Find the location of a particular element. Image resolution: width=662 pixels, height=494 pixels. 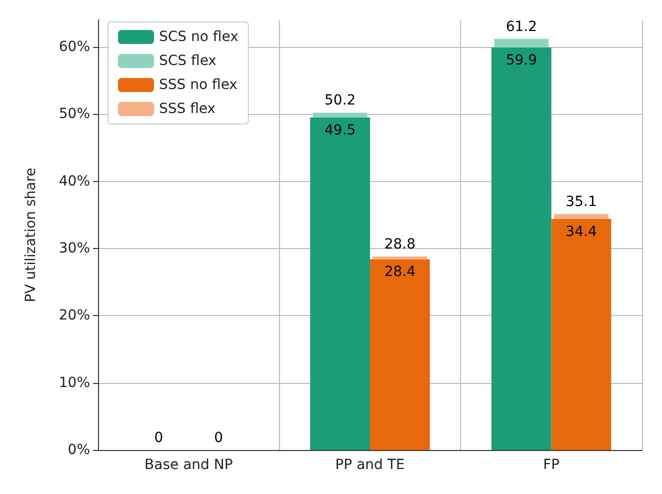

data-label: 34.4 is located at coordinates (581, 232).